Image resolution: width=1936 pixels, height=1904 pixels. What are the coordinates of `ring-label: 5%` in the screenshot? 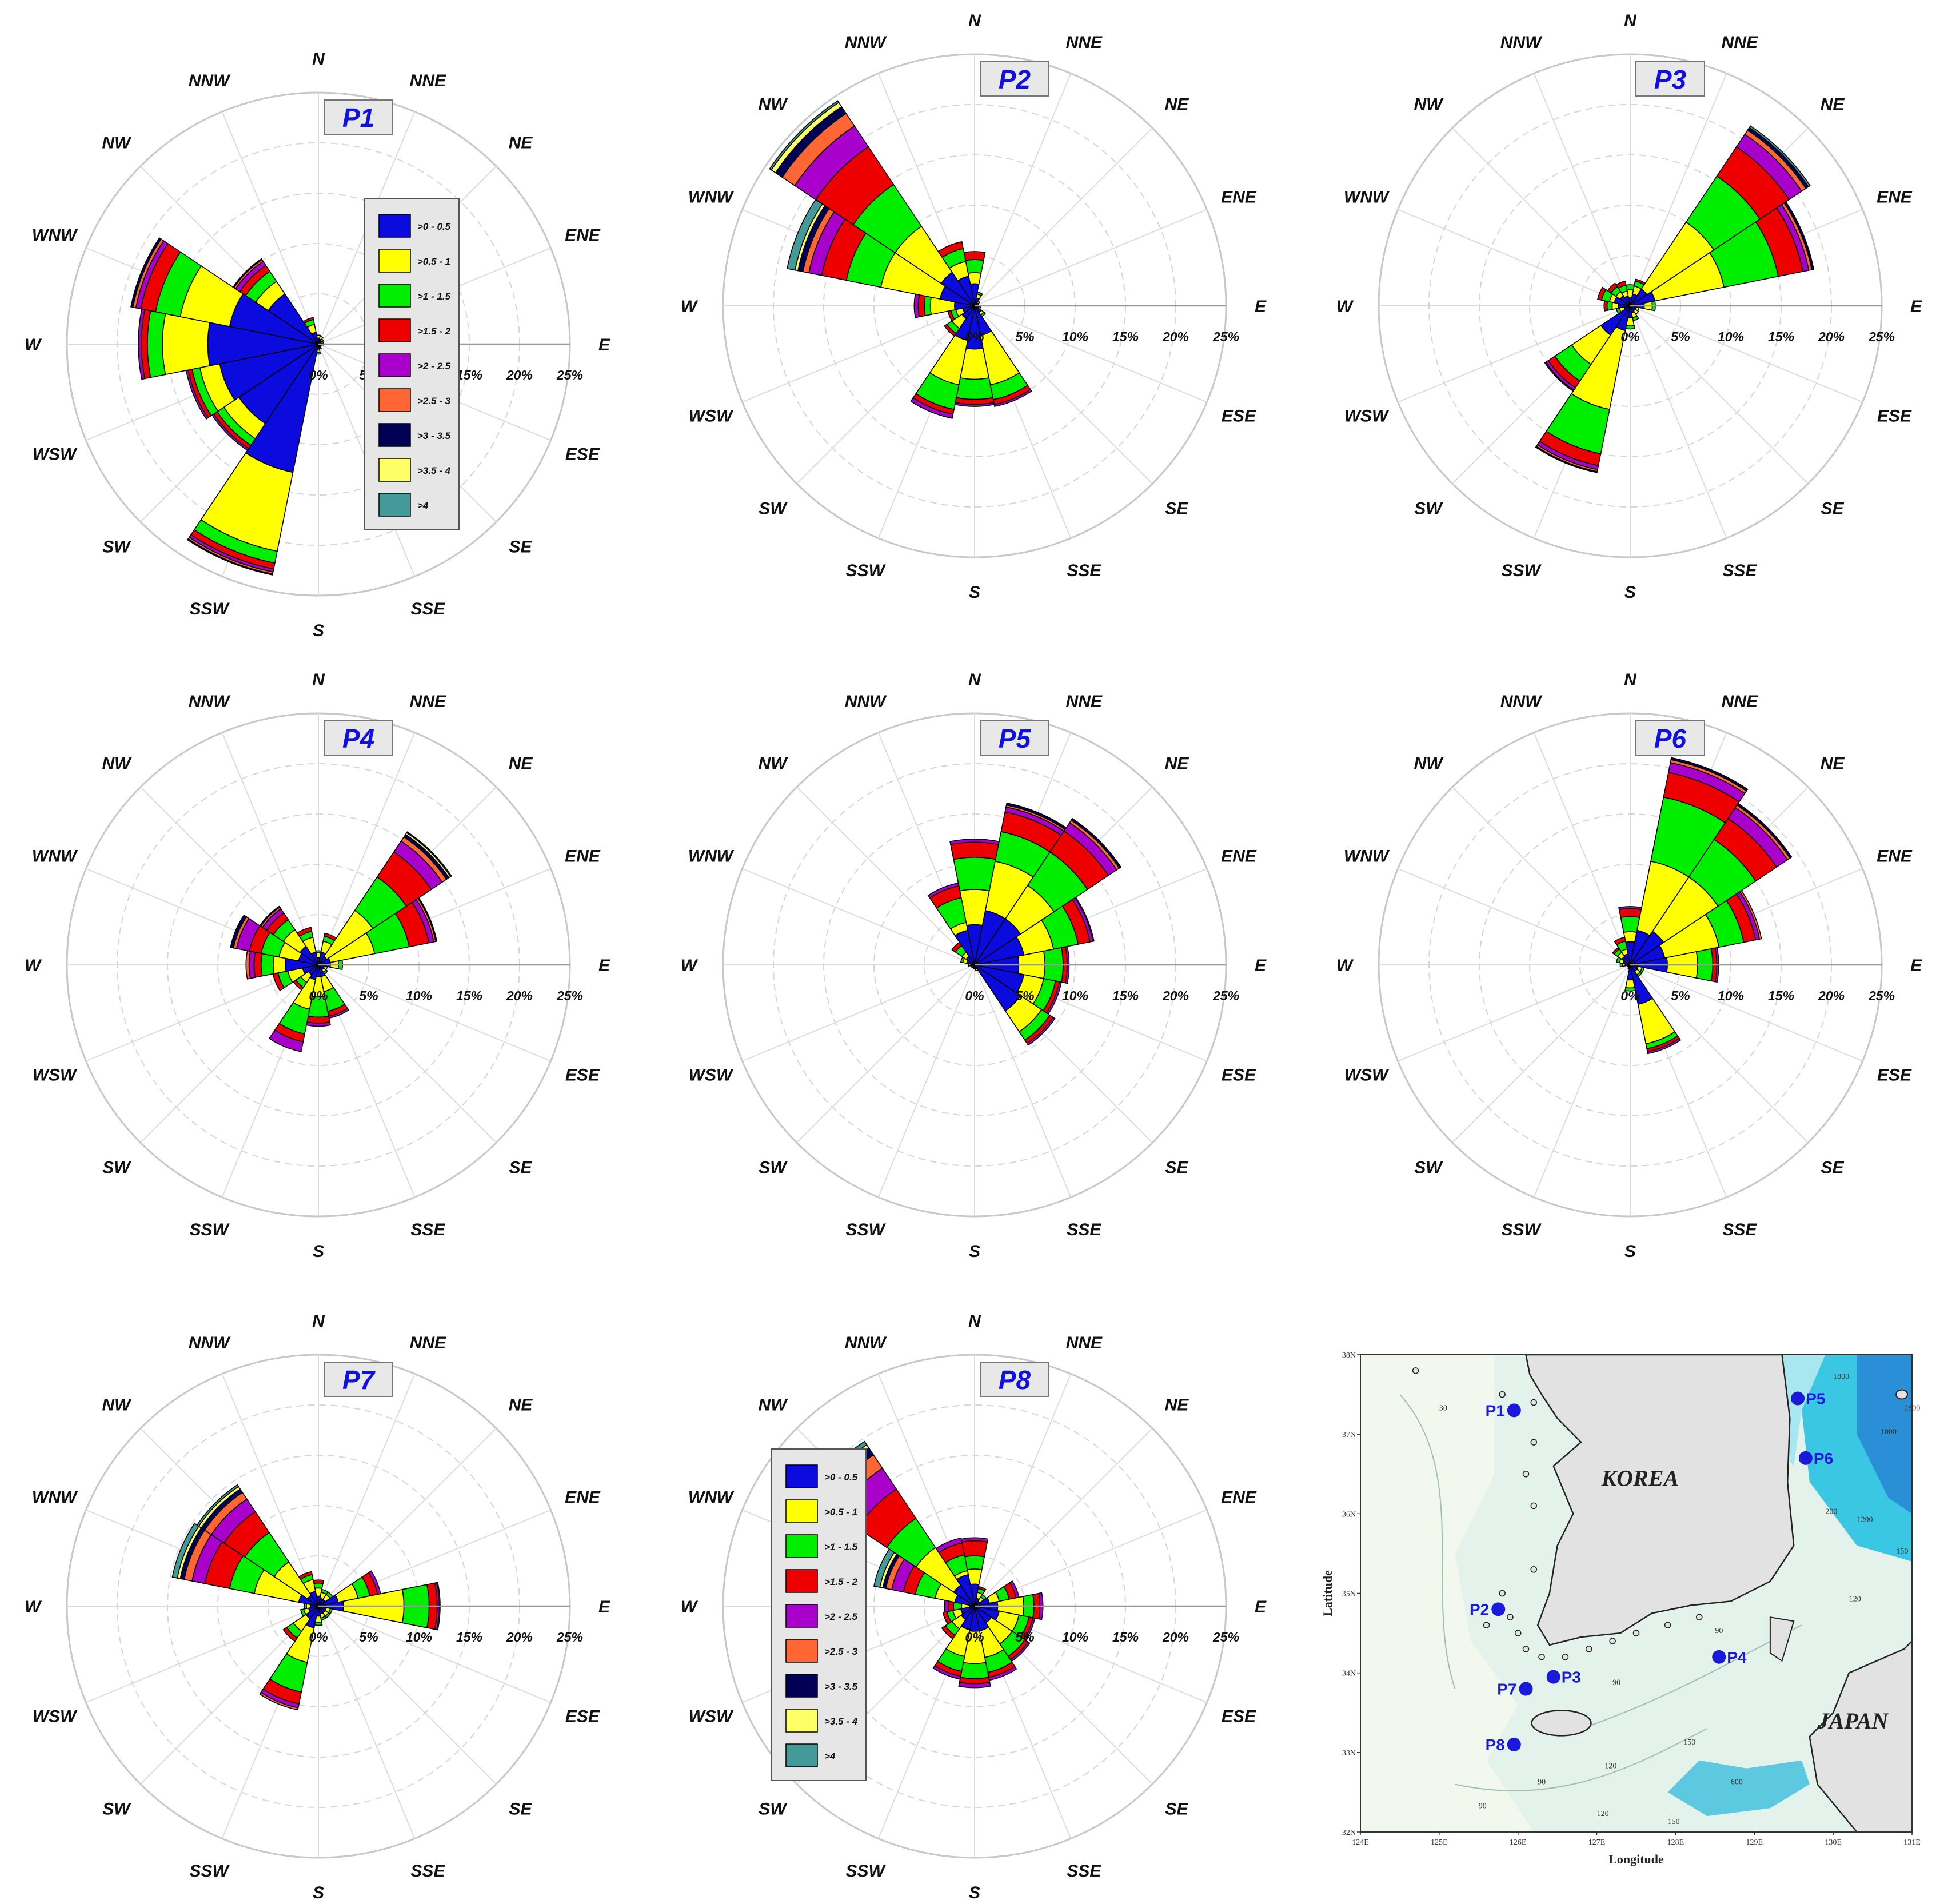 It's located at (1024, 995).